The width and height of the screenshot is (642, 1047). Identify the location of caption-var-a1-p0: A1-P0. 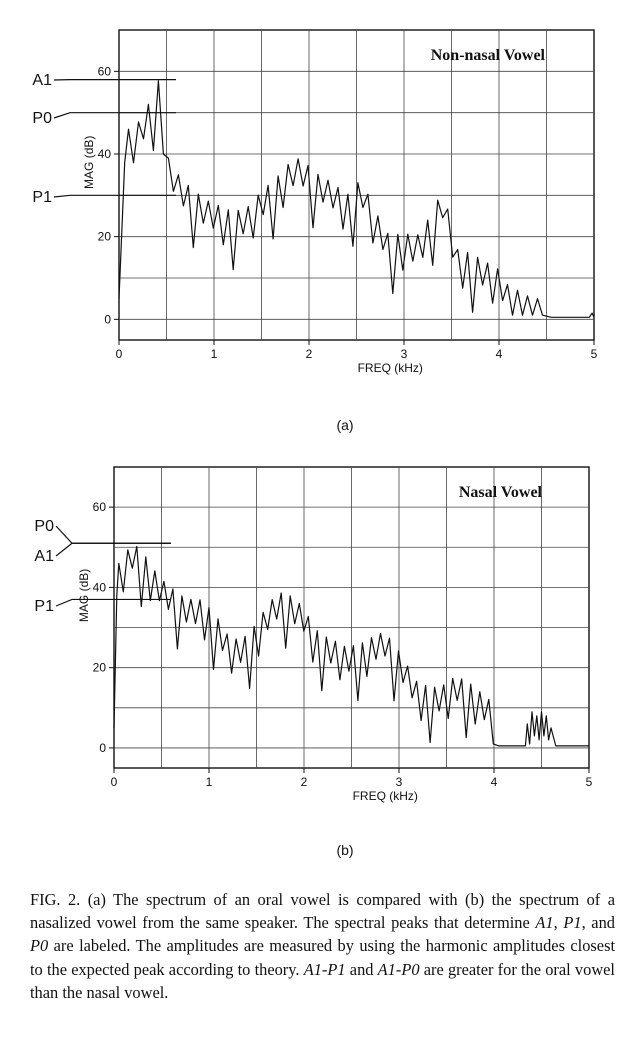
(398, 969).